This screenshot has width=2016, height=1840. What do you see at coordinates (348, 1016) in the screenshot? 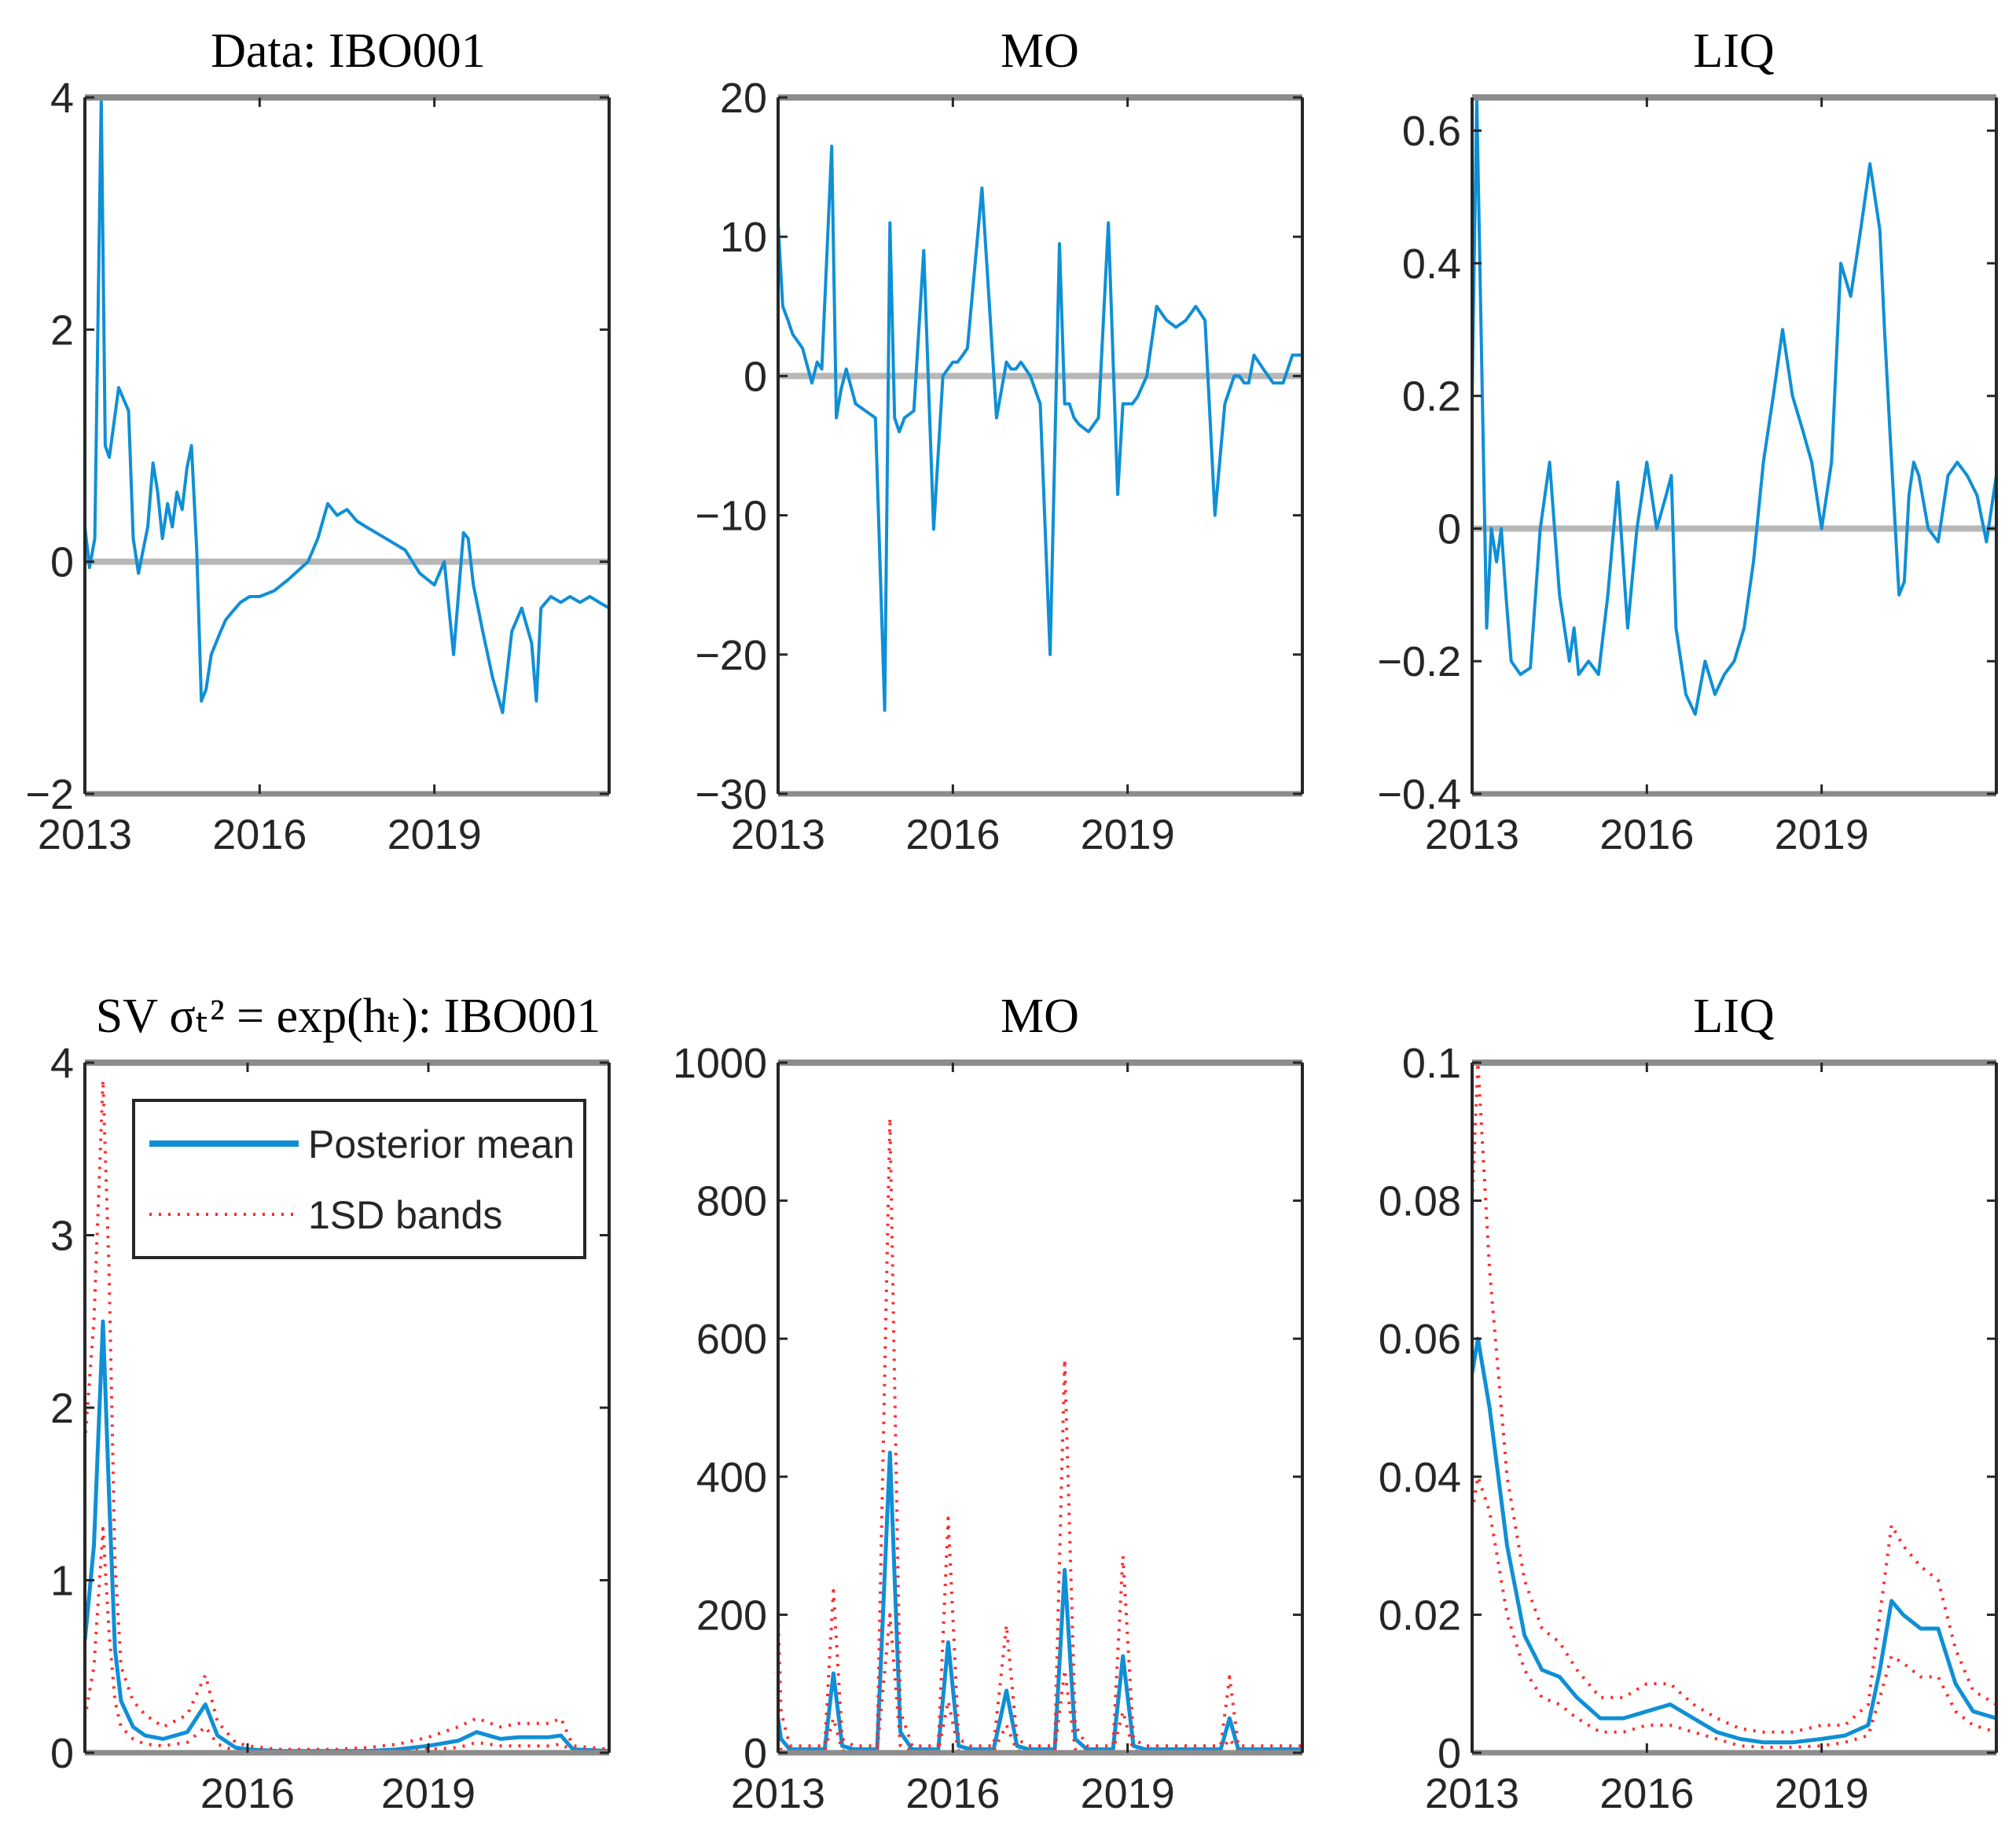
I see `panel-title: SV σₜ² = exp(hₜ): IBO001` at bounding box center [348, 1016].